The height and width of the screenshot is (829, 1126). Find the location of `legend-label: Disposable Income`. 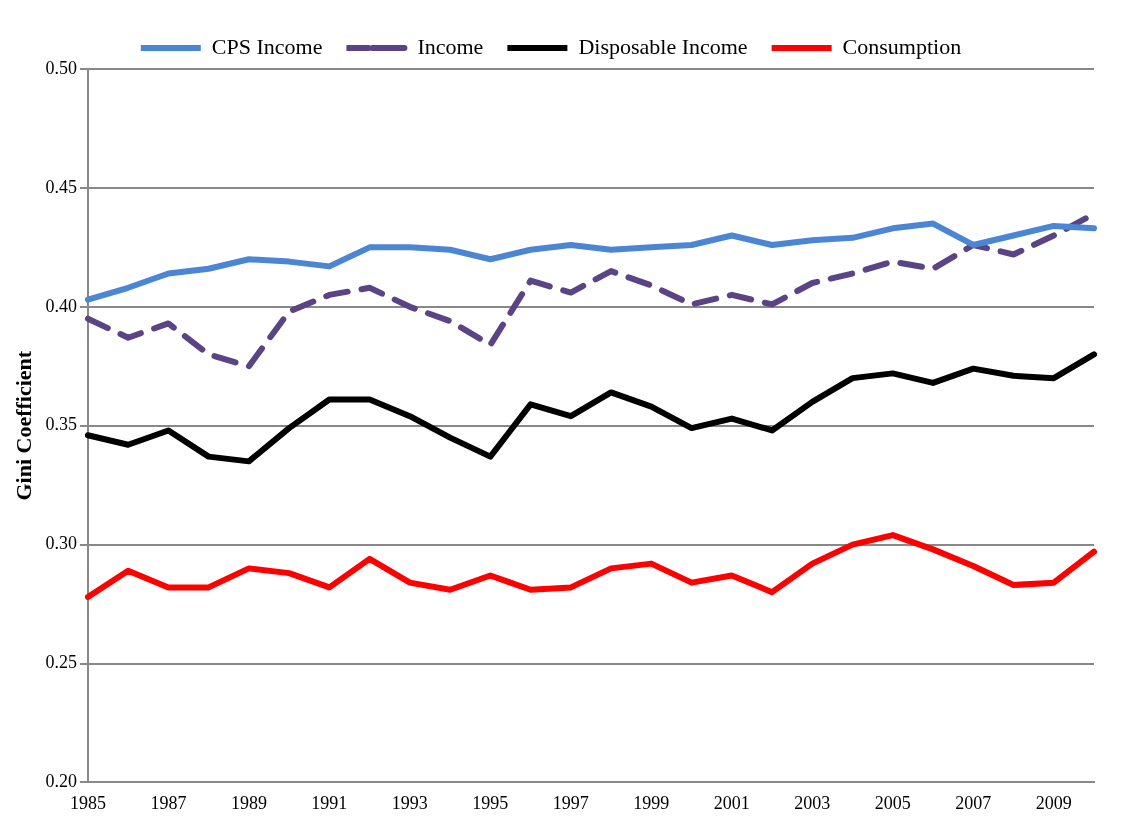

legend-label: Disposable Income is located at coordinates (663, 46).